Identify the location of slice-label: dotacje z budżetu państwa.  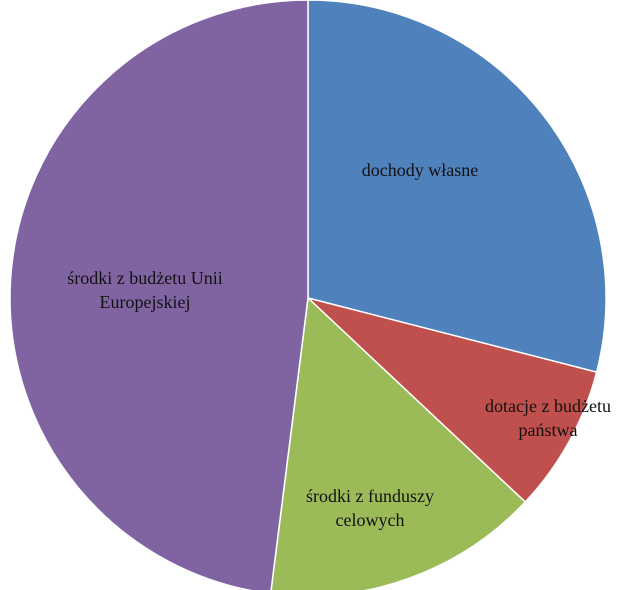
(548, 418).